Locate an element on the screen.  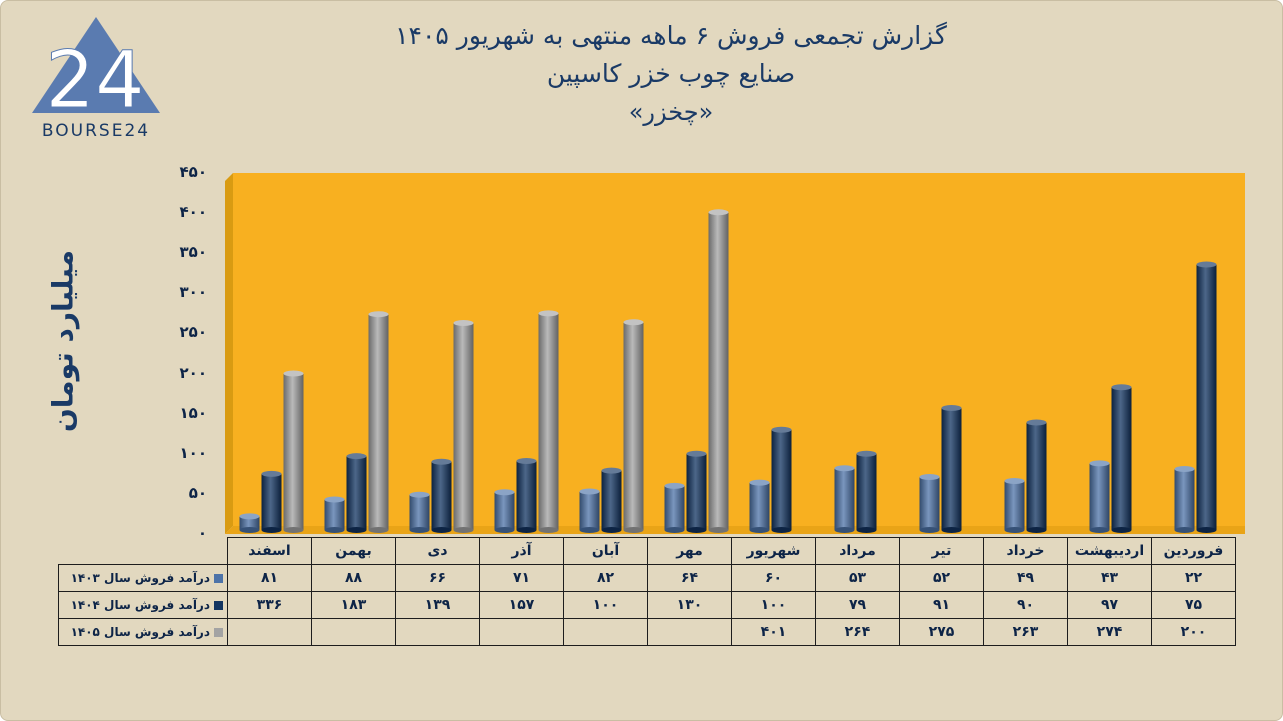
data-label: ۴۳ is located at coordinates (1109, 578).